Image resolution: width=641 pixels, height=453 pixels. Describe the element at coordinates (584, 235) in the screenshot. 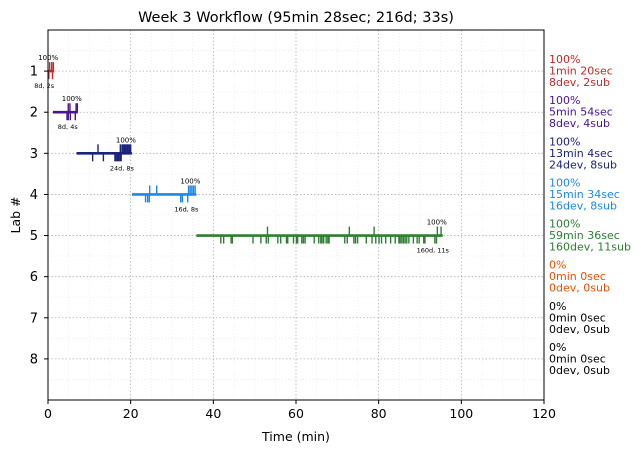

I see `lab-5-summary-line: 59min 36sec` at that location.